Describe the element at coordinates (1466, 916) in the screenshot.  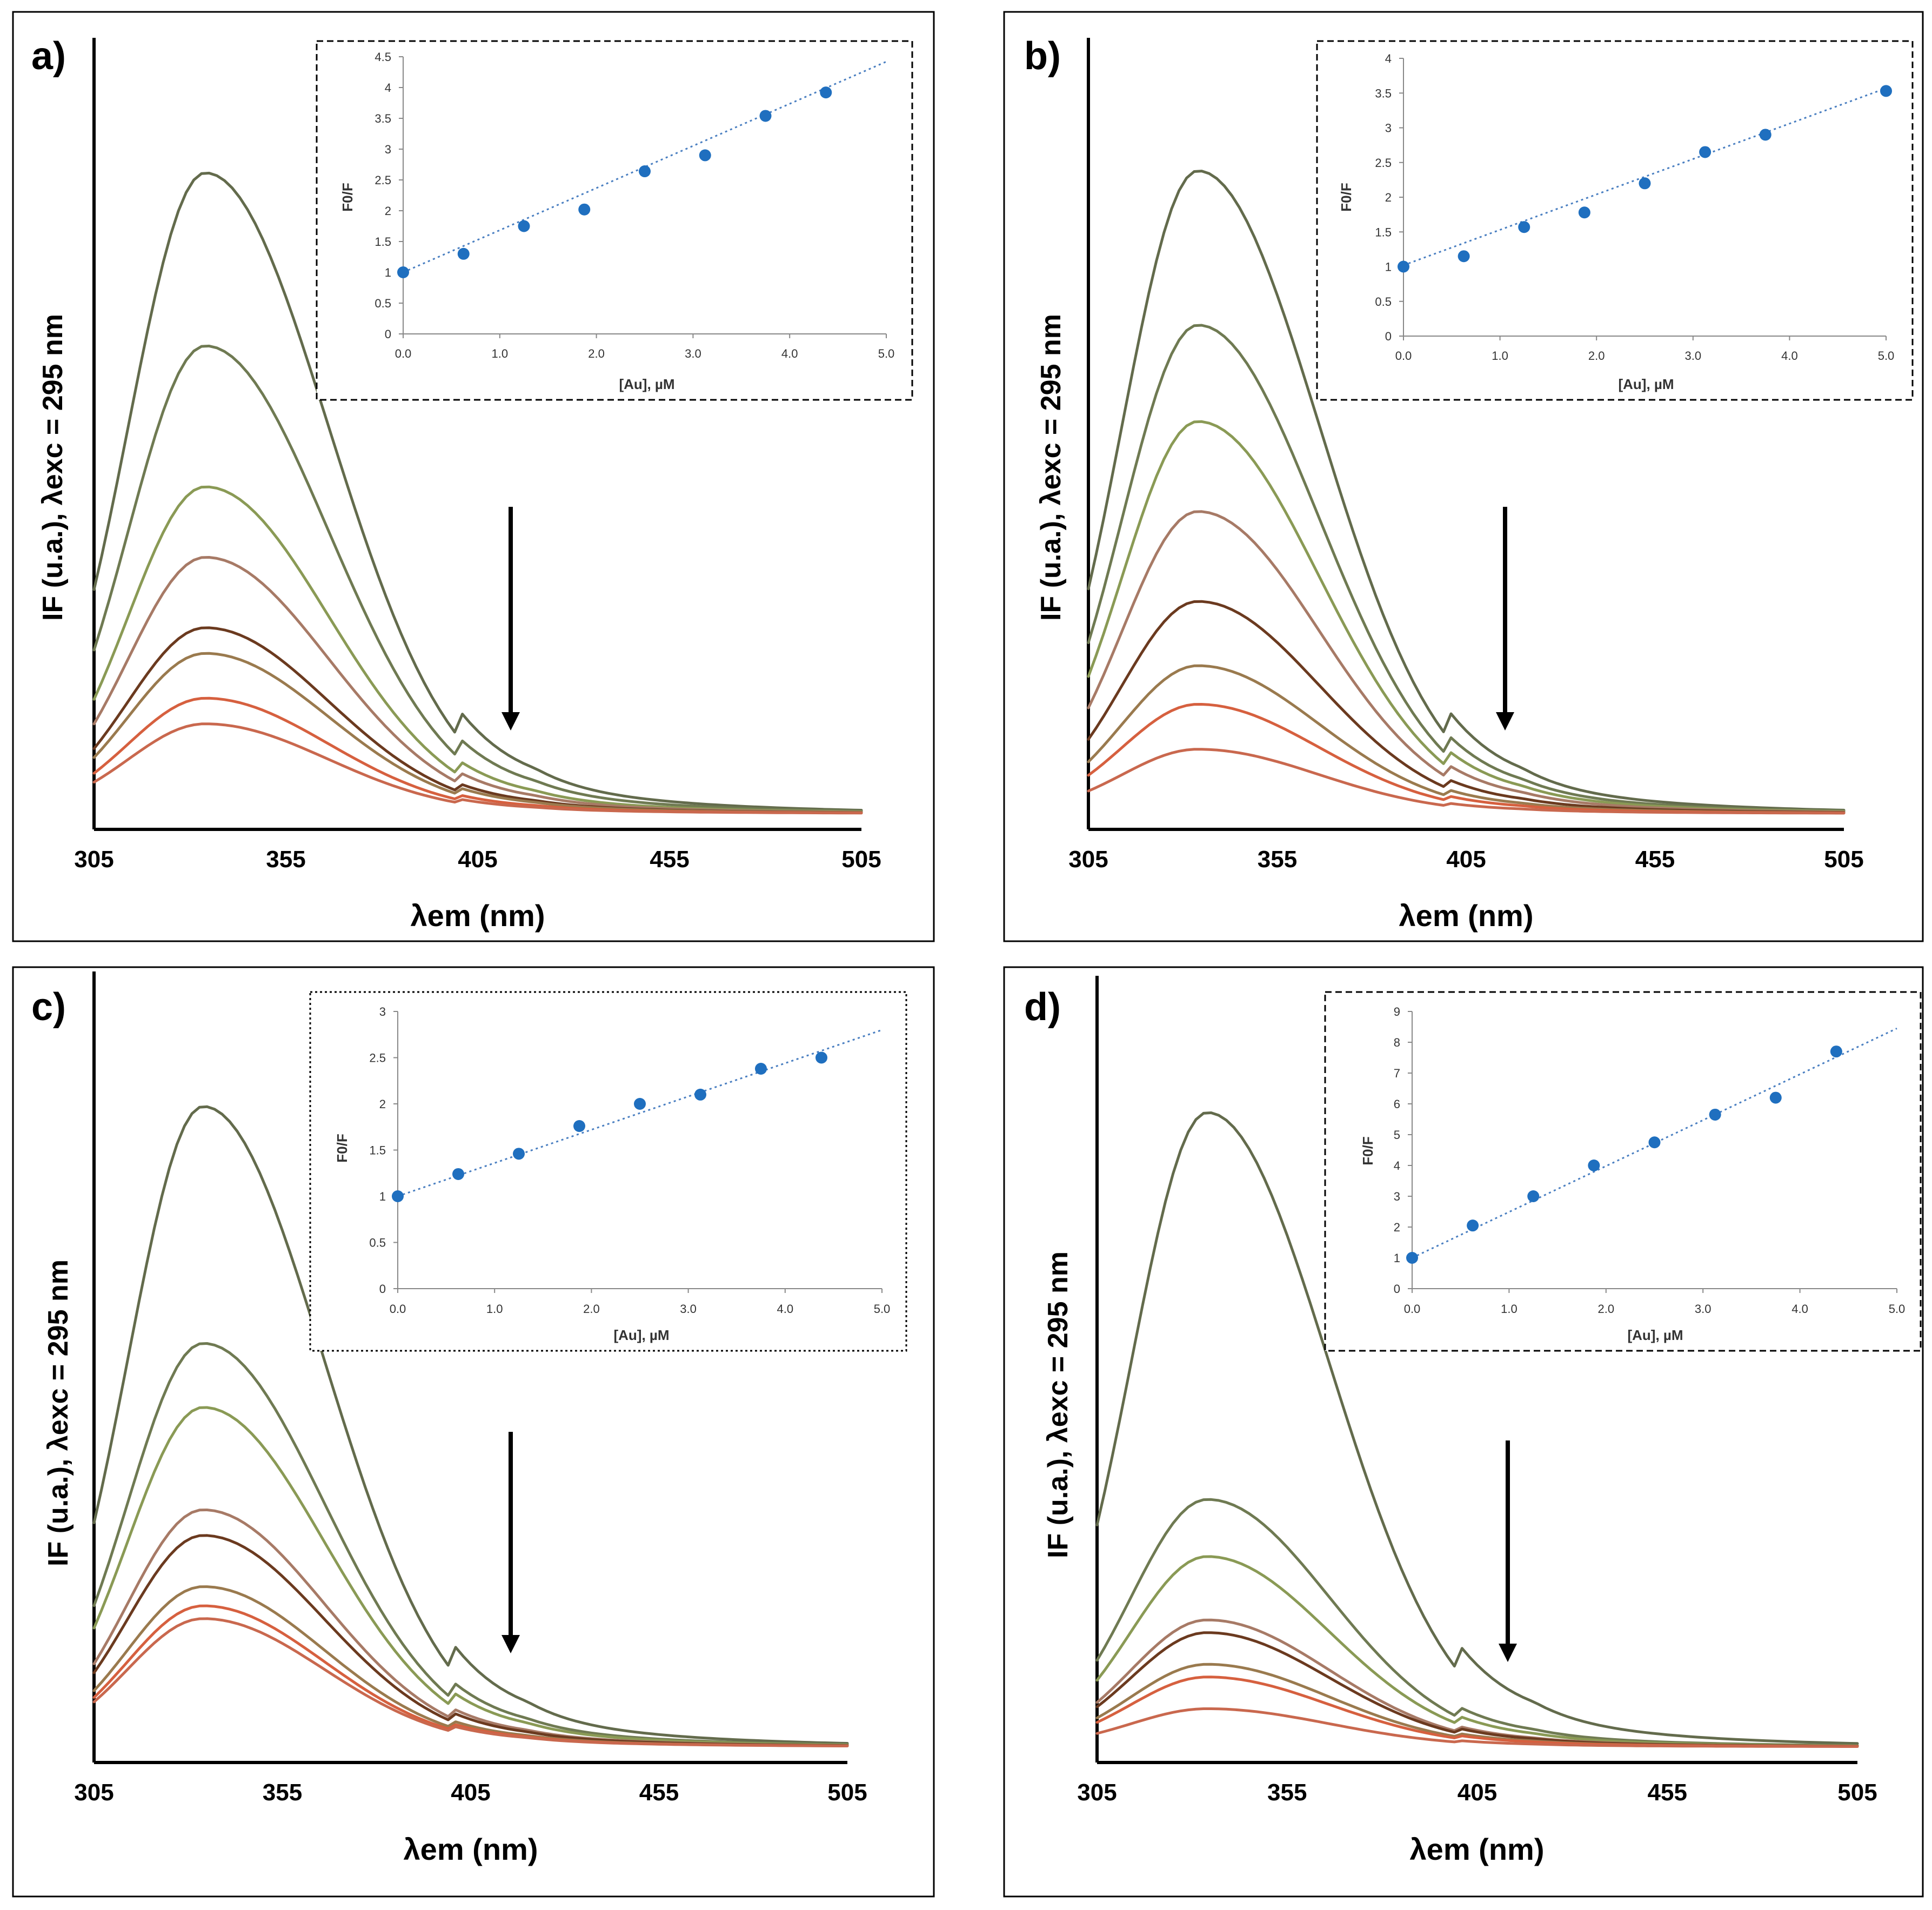
I see `panel-b-x-label: λem (nm)` at that location.